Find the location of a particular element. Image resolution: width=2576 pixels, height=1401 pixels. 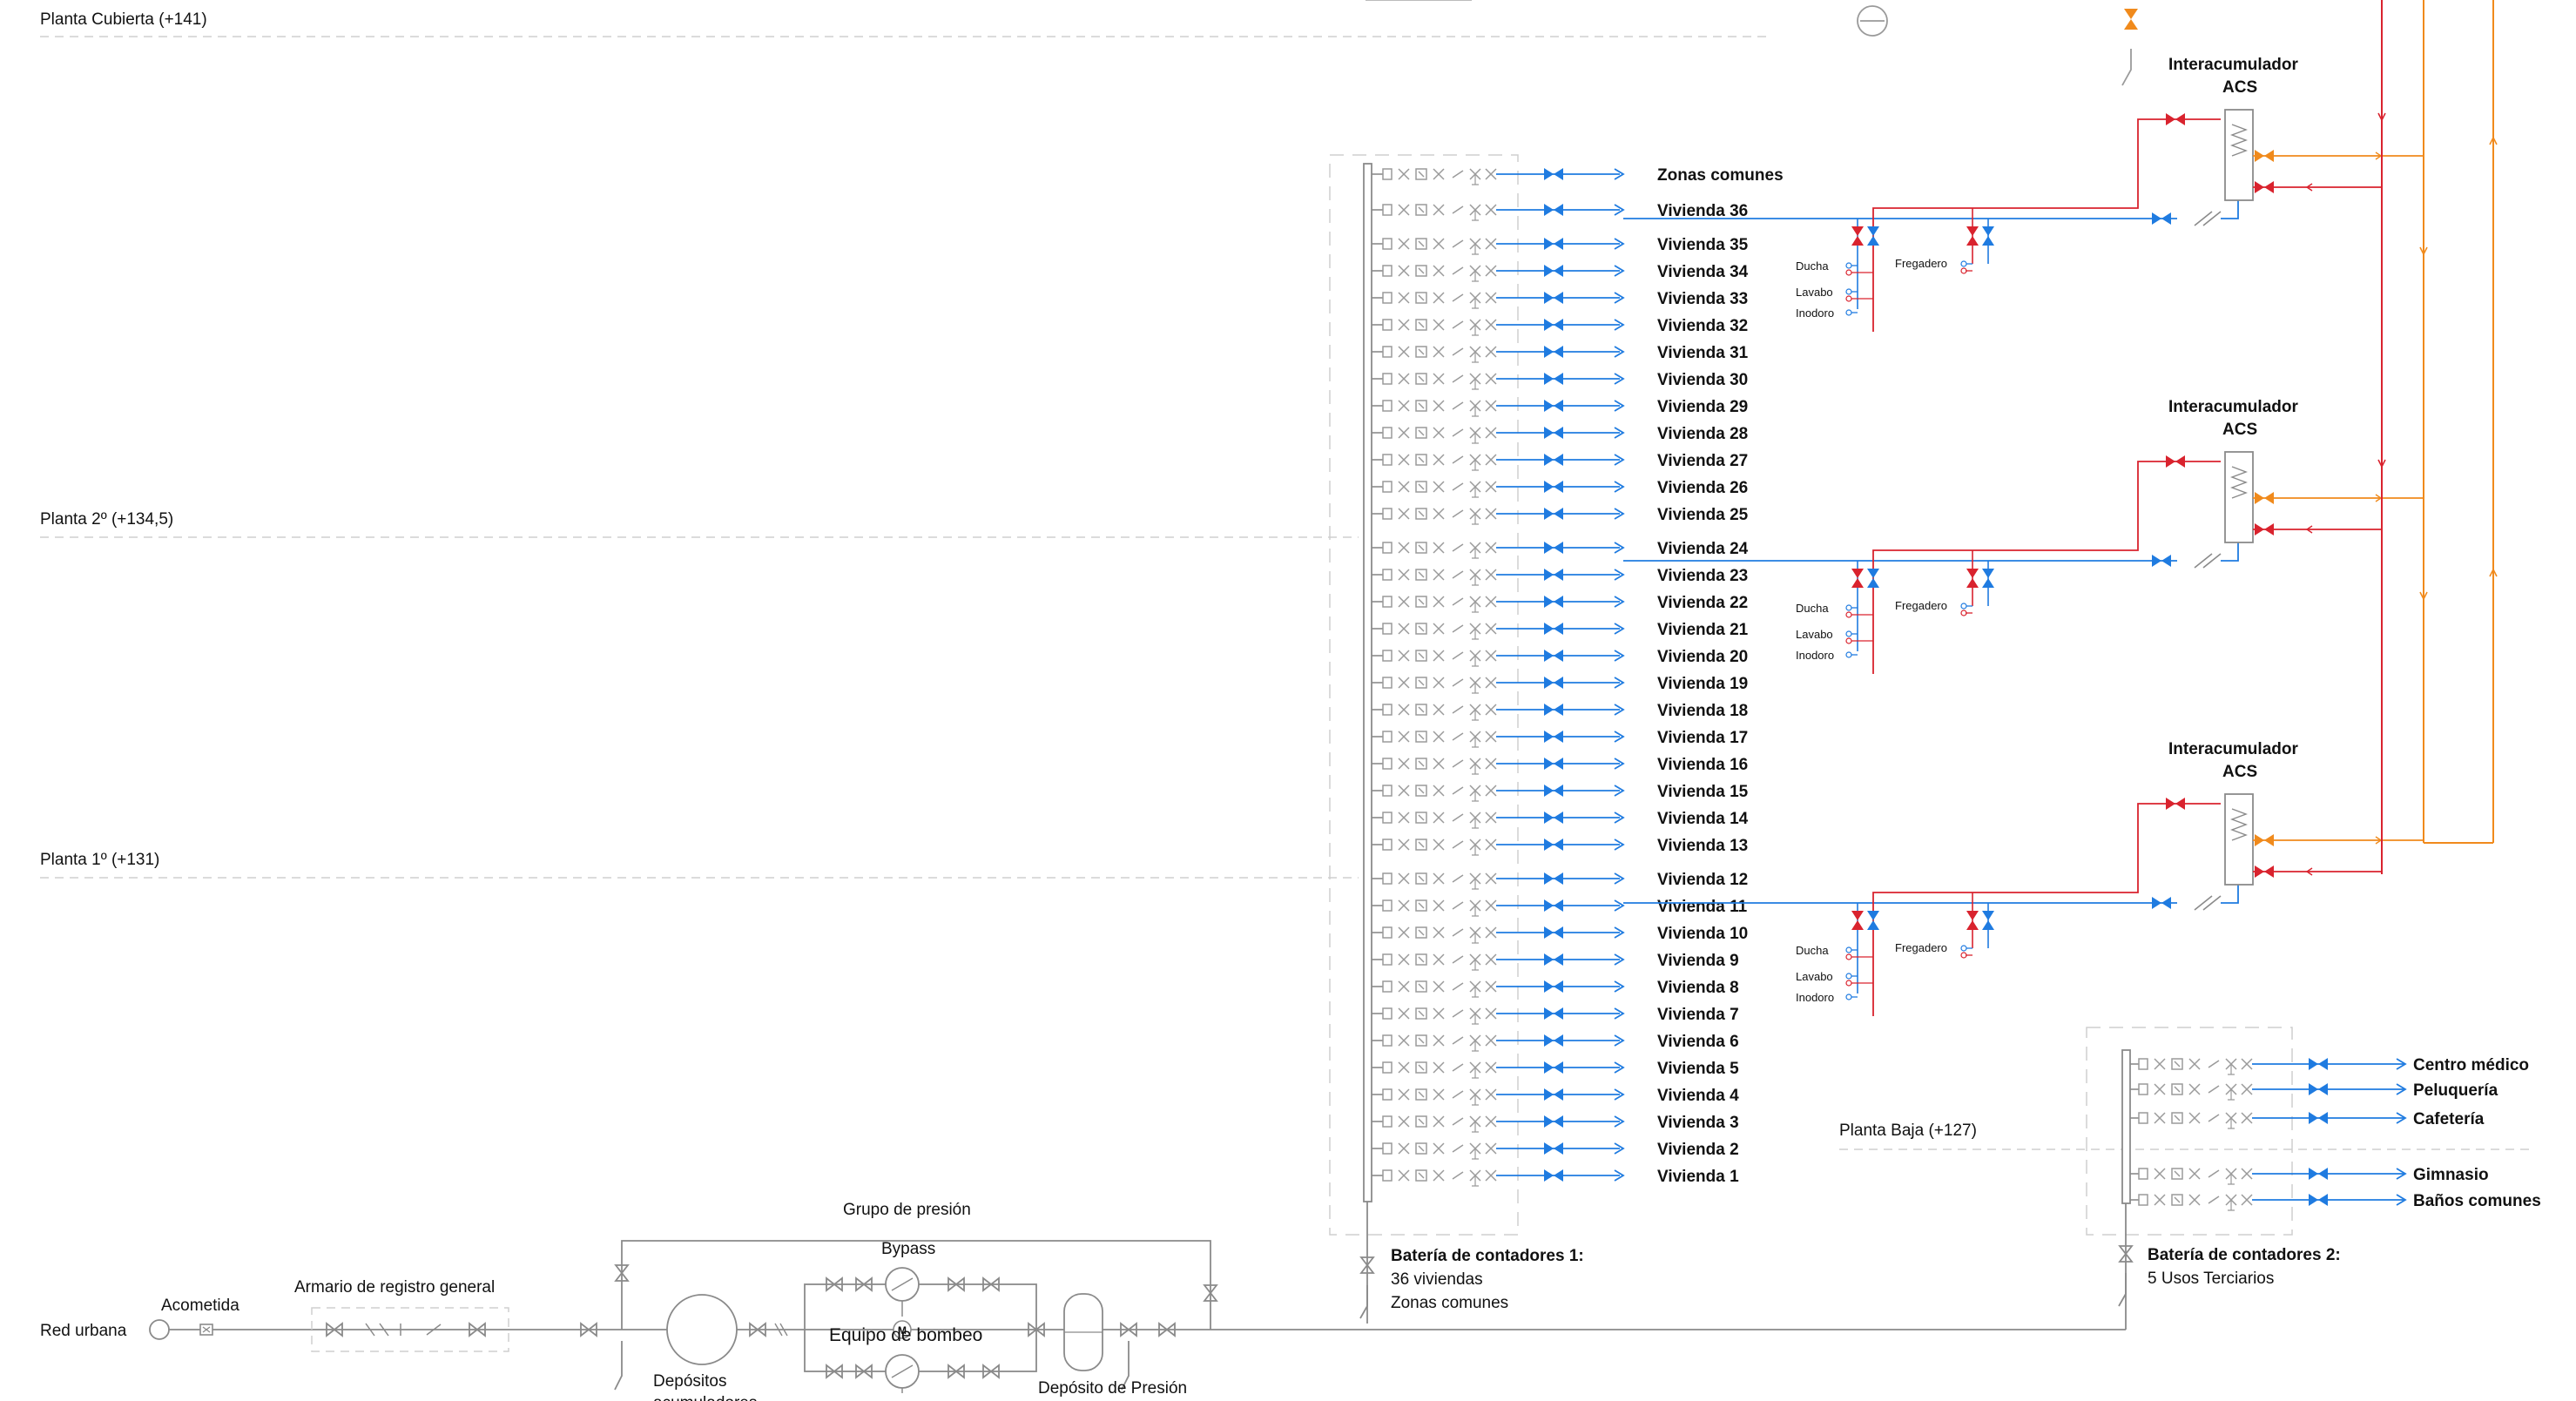

entry-armario: Armario de registro general is located at coordinates (394, 1287).